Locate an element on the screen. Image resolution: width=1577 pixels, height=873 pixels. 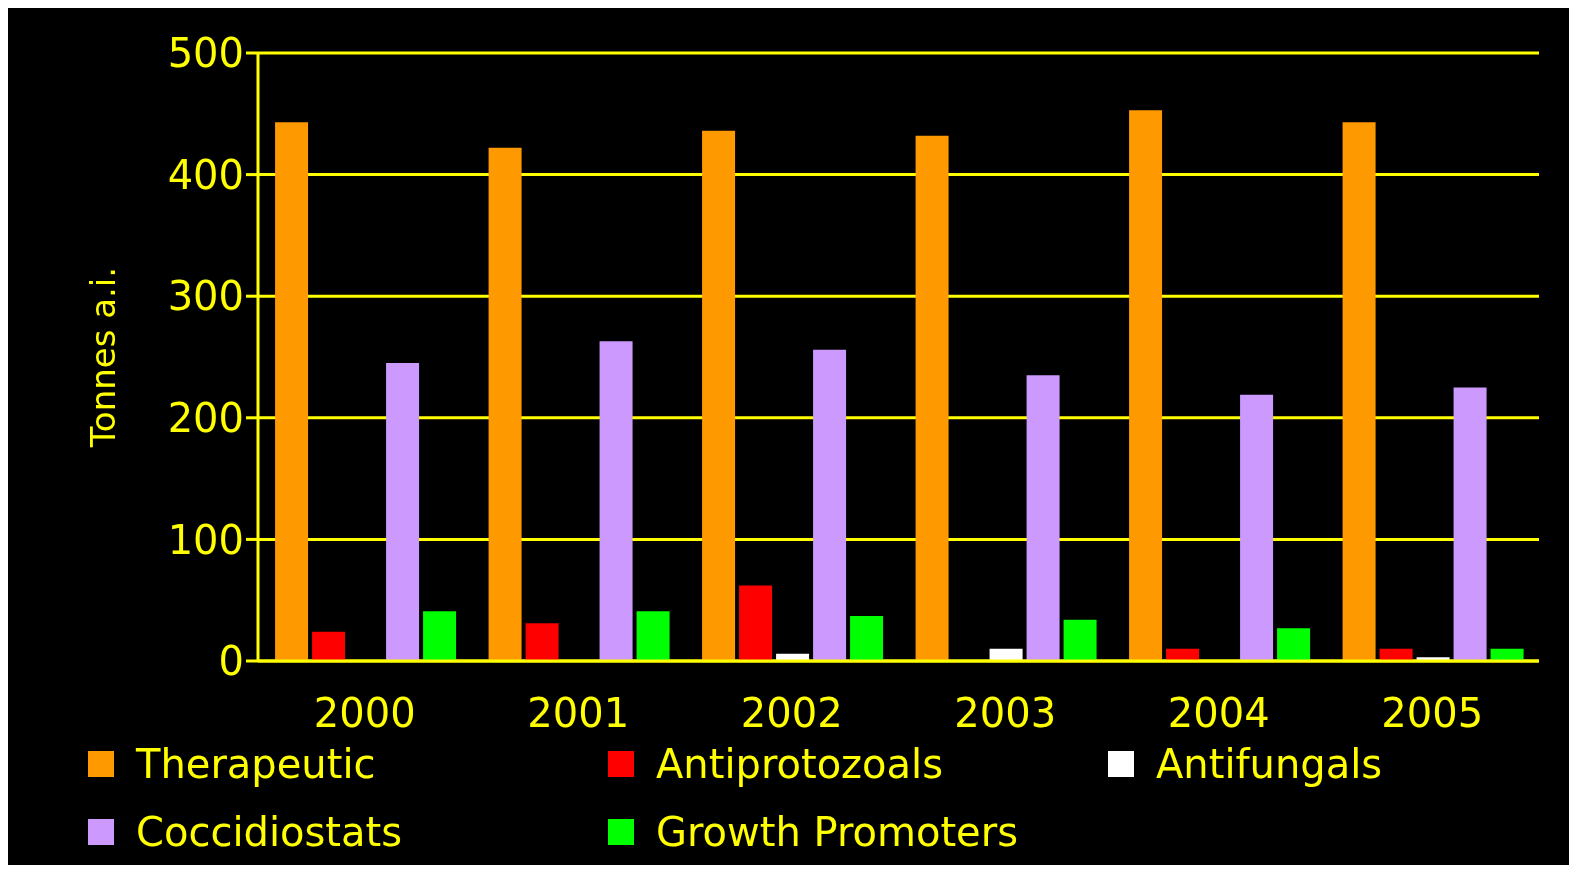
x-tick-label: 2000 is located at coordinates (364, 713).